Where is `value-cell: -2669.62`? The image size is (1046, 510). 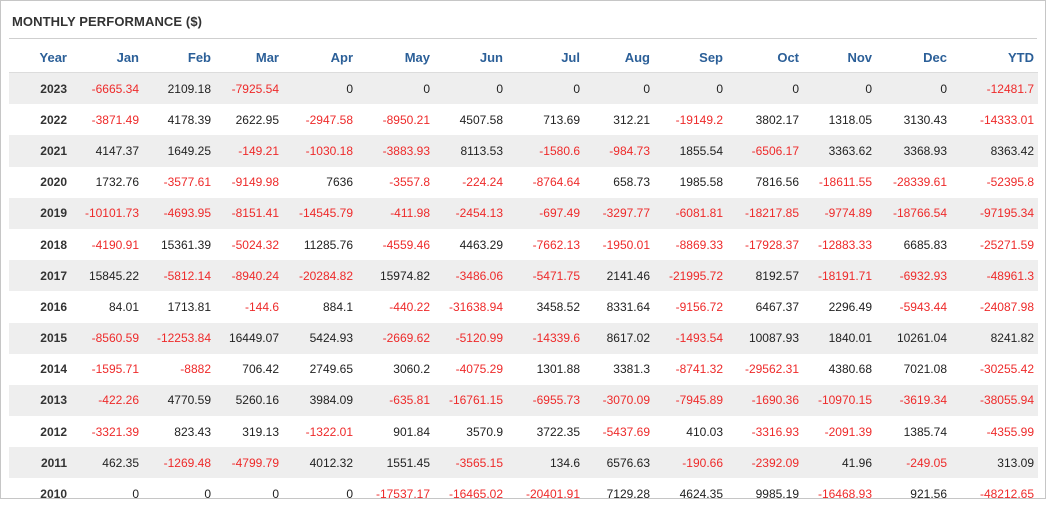 value-cell: -2669.62 is located at coordinates (395, 338).